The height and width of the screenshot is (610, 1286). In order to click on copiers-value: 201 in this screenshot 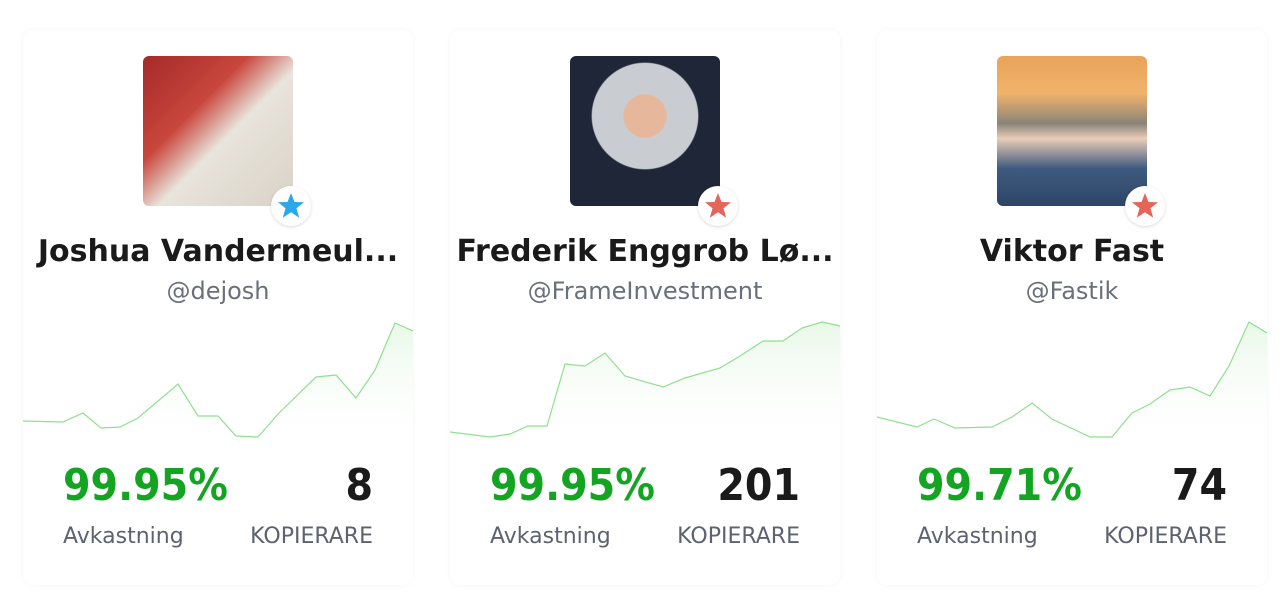, I will do `click(758, 485)`.